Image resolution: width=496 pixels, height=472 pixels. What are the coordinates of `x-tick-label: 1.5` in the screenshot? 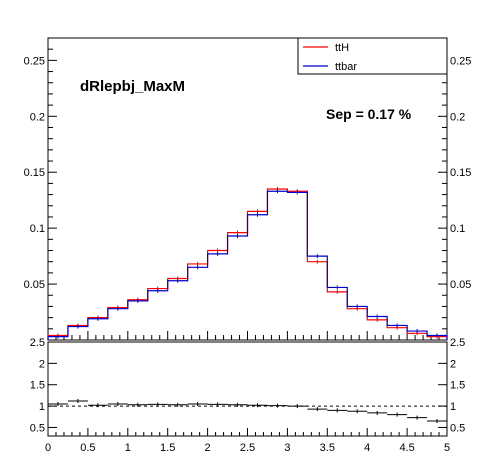 It's located at (167, 448).